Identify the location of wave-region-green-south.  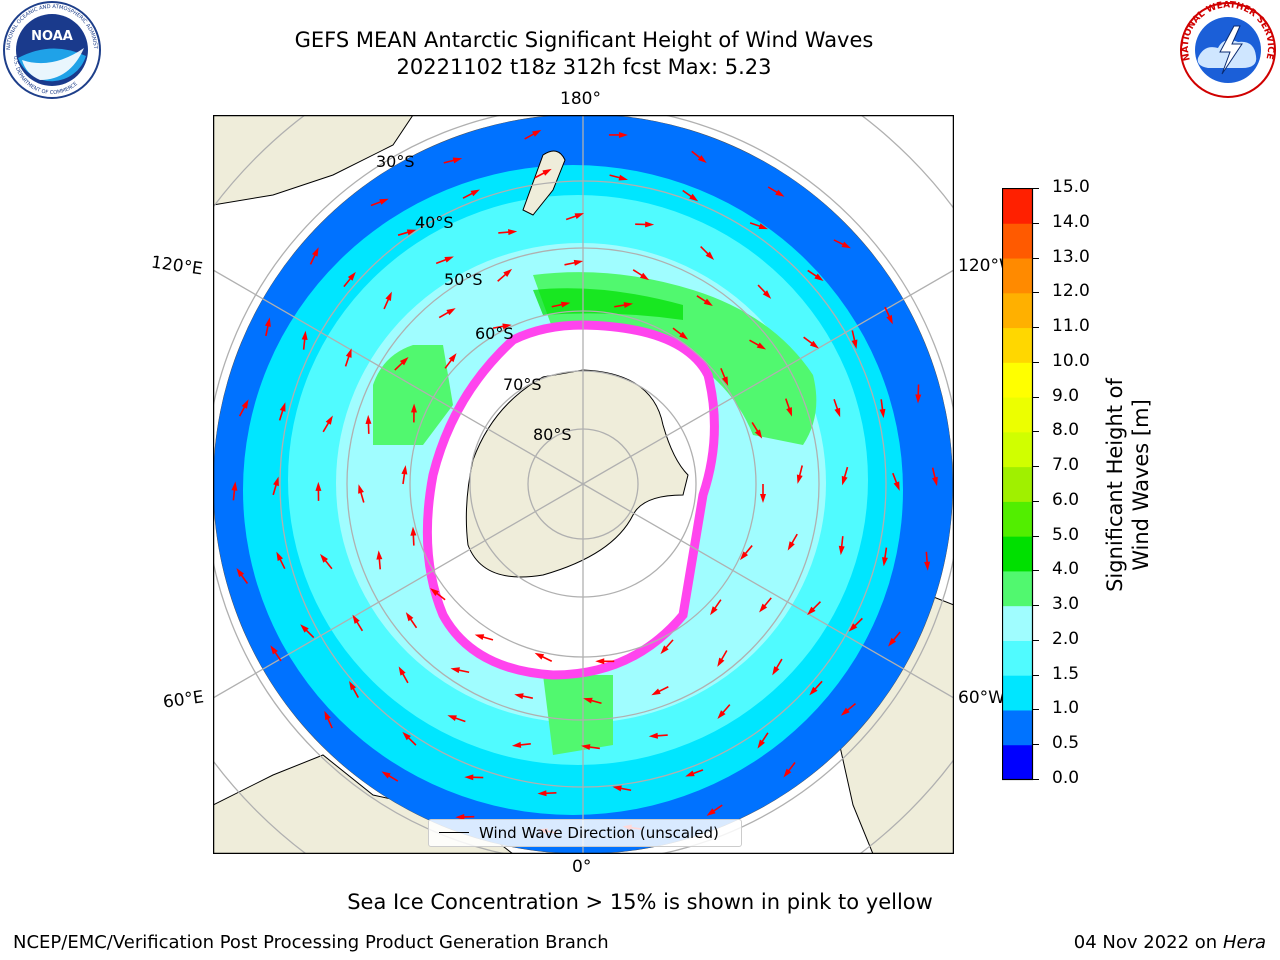
(578, 715).